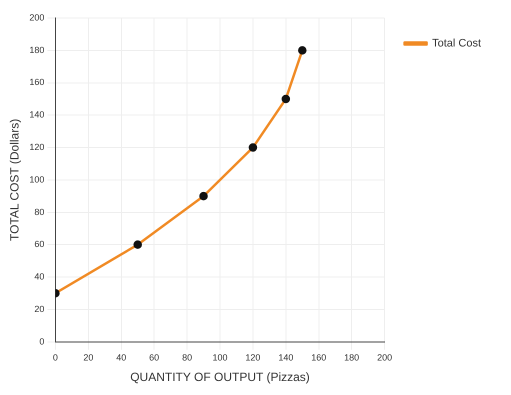 This screenshot has width=511, height=395. Describe the element at coordinates (36, 17) in the screenshot. I see `y-tick-label: 200` at that location.